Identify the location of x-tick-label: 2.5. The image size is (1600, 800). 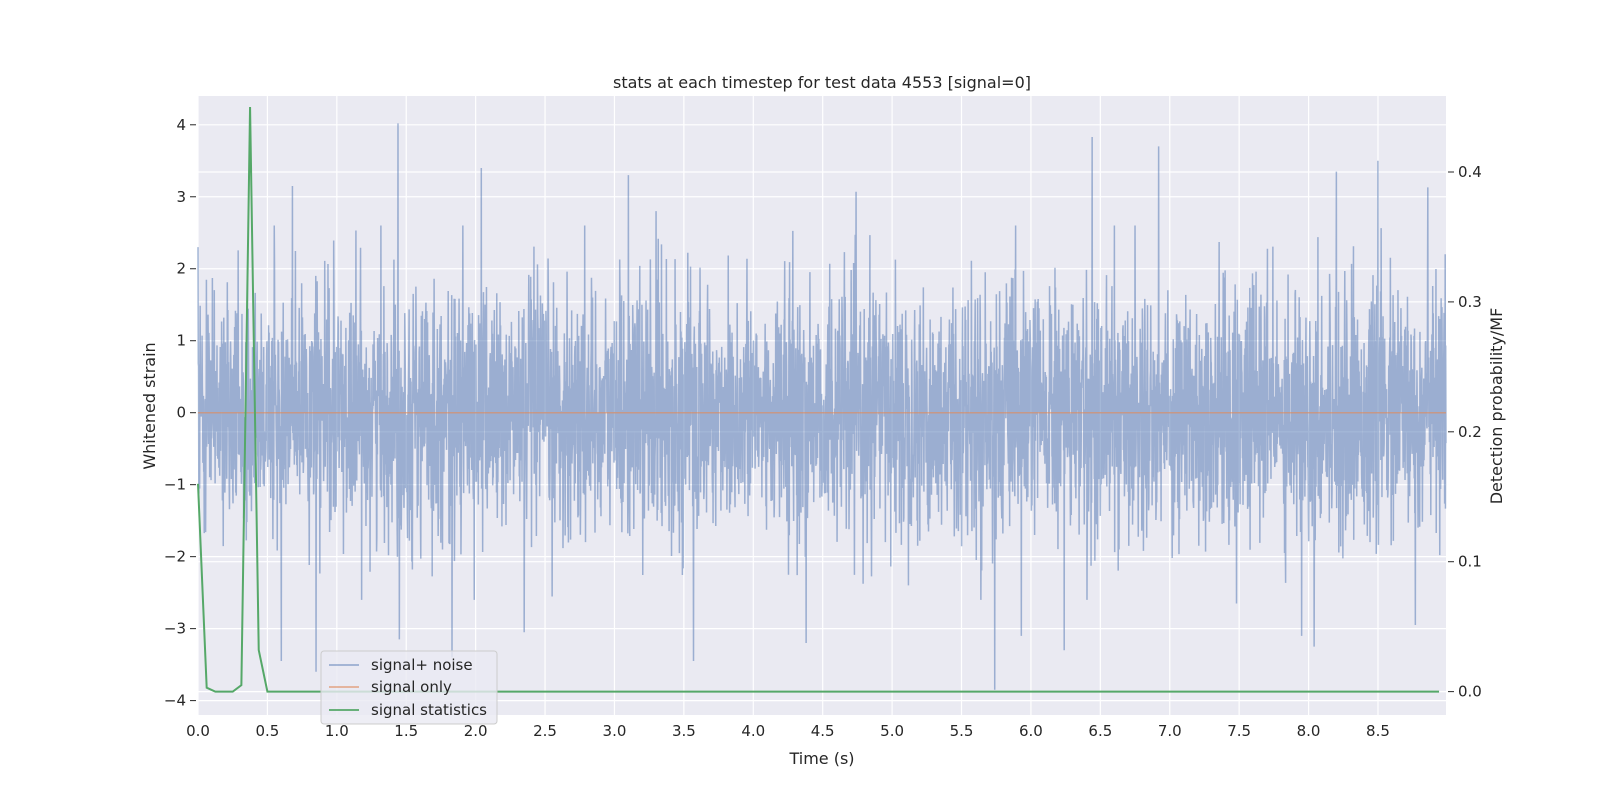
(545, 731).